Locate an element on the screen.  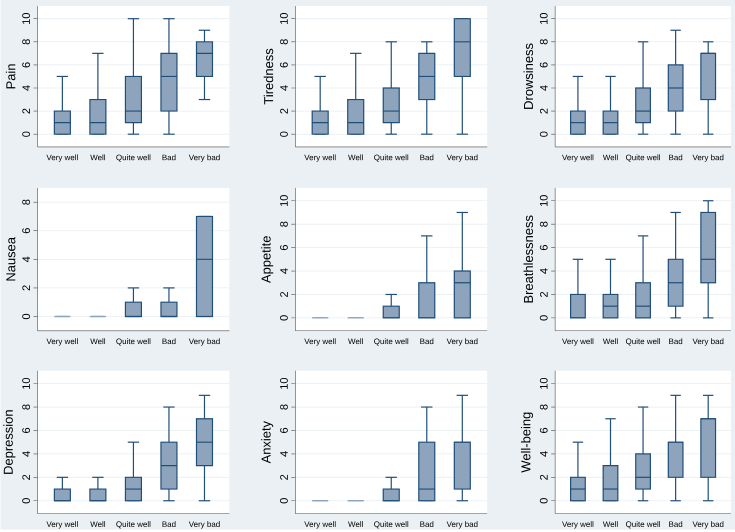
y-axis-title: Appetite is located at coordinates (267, 260).